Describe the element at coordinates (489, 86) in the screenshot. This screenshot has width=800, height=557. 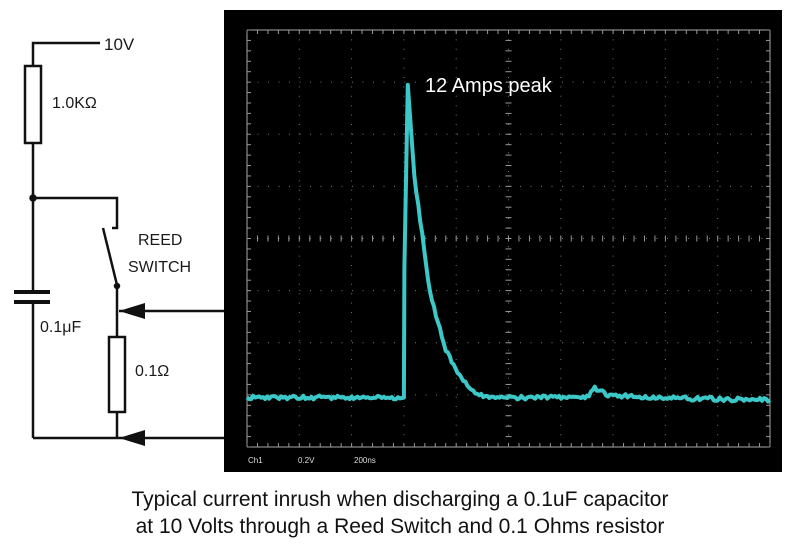
I see `peak-annotation: 12 Amps peak` at that location.